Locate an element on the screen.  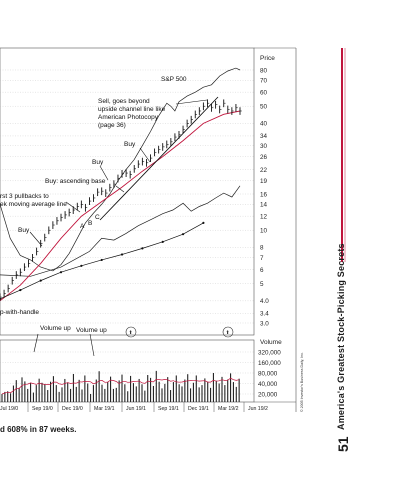
x-tick-label: Mar 19/2 is located at coordinates (228, 409).